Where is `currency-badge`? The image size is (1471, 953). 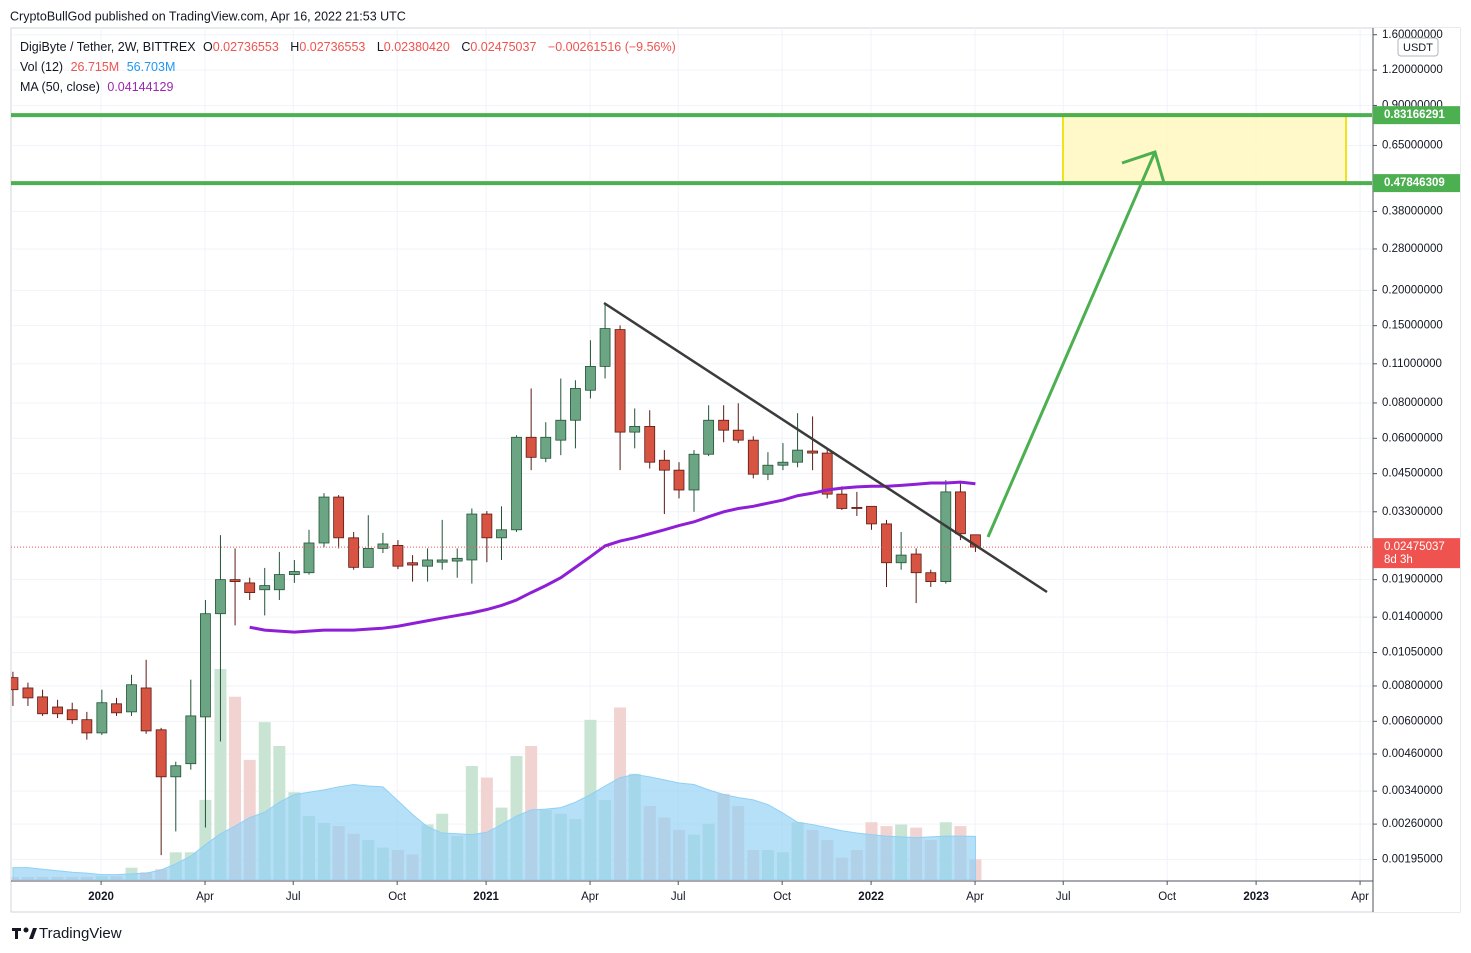 currency-badge is located at coordinates (1418, 47).